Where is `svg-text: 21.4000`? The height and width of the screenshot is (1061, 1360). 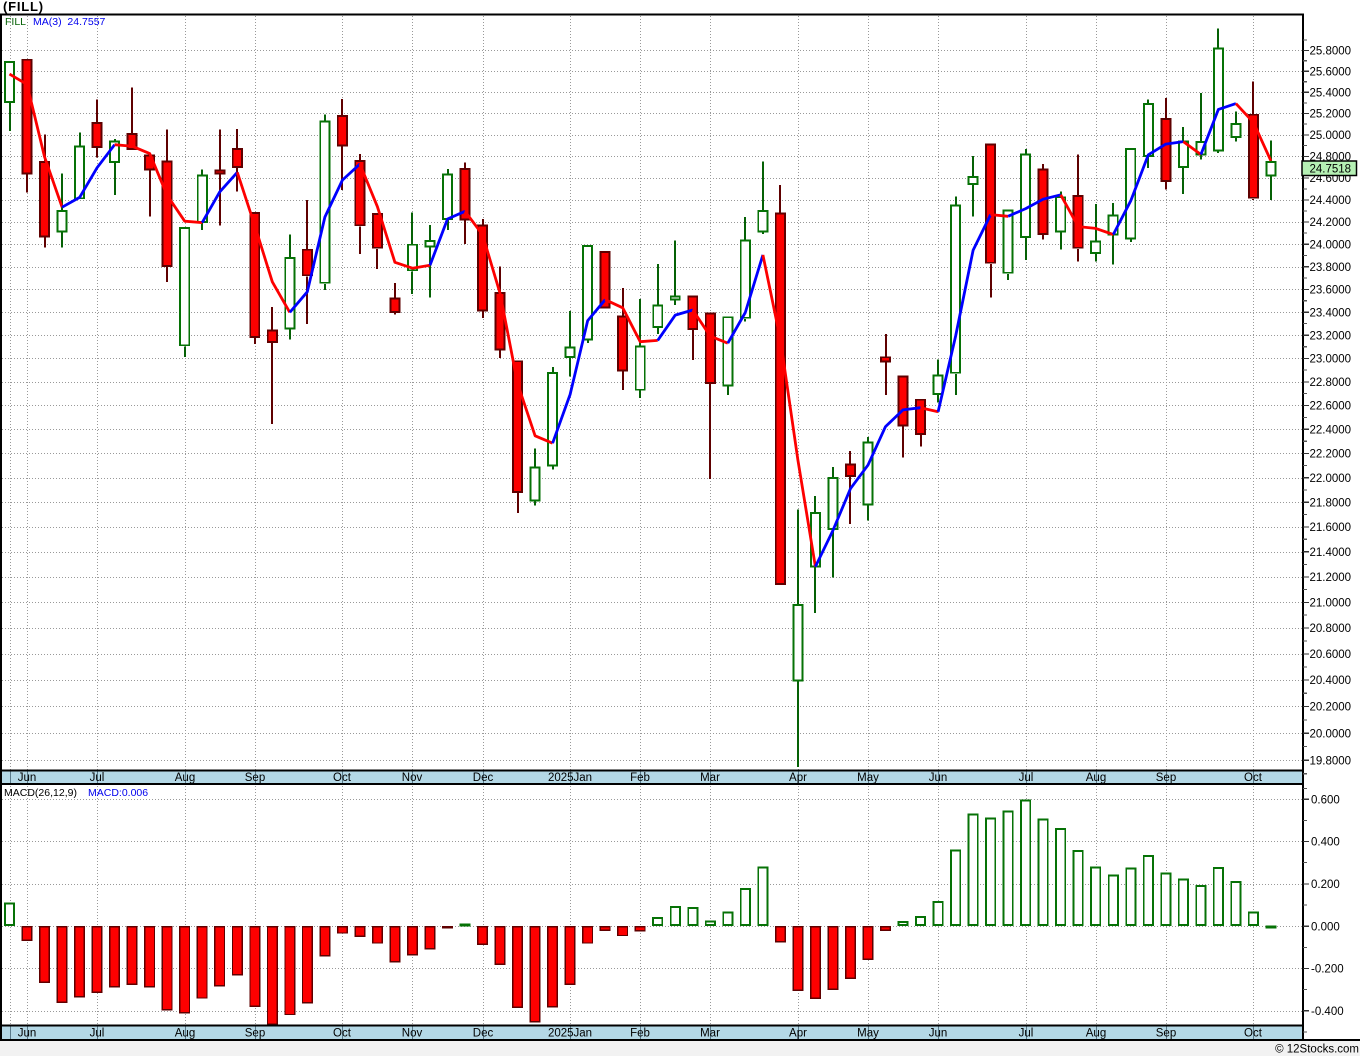
svg-text: 21.4000 is located at coordinates (1331, 553).